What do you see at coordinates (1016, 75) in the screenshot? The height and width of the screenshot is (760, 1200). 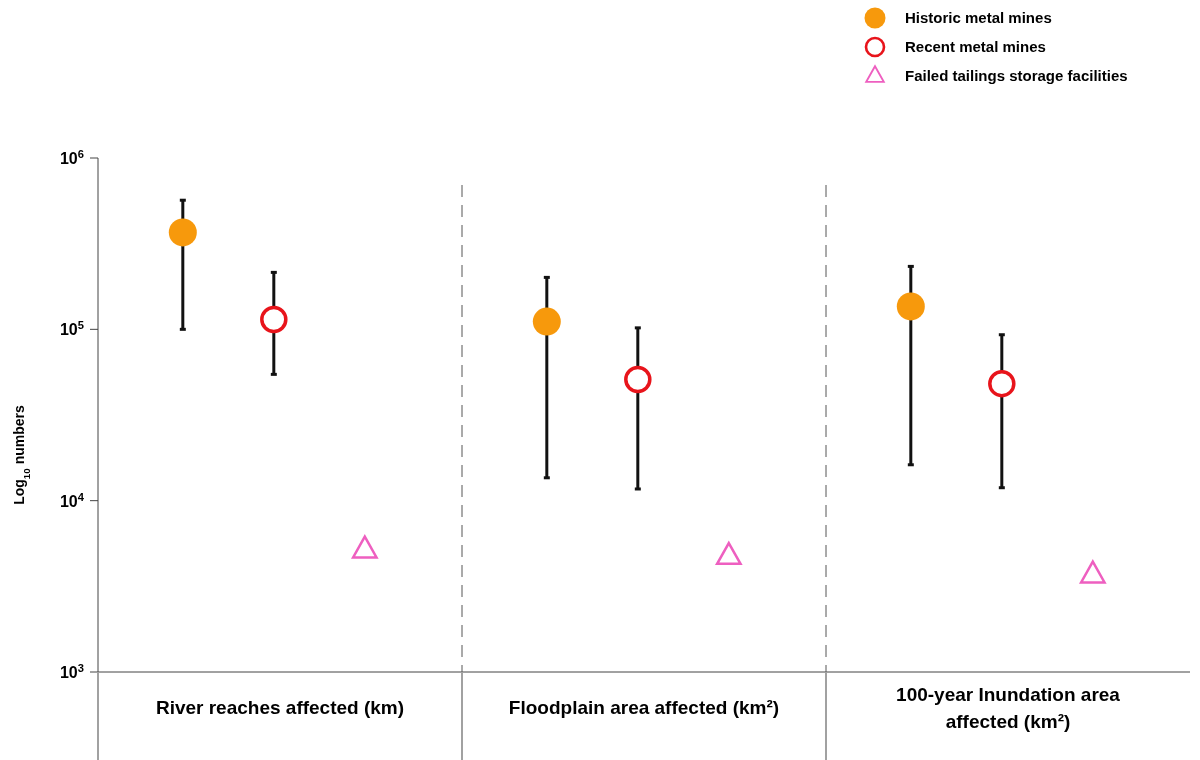 I see `legend-label: Failed tailings storage facilities` at bounding box center [1016, 75].